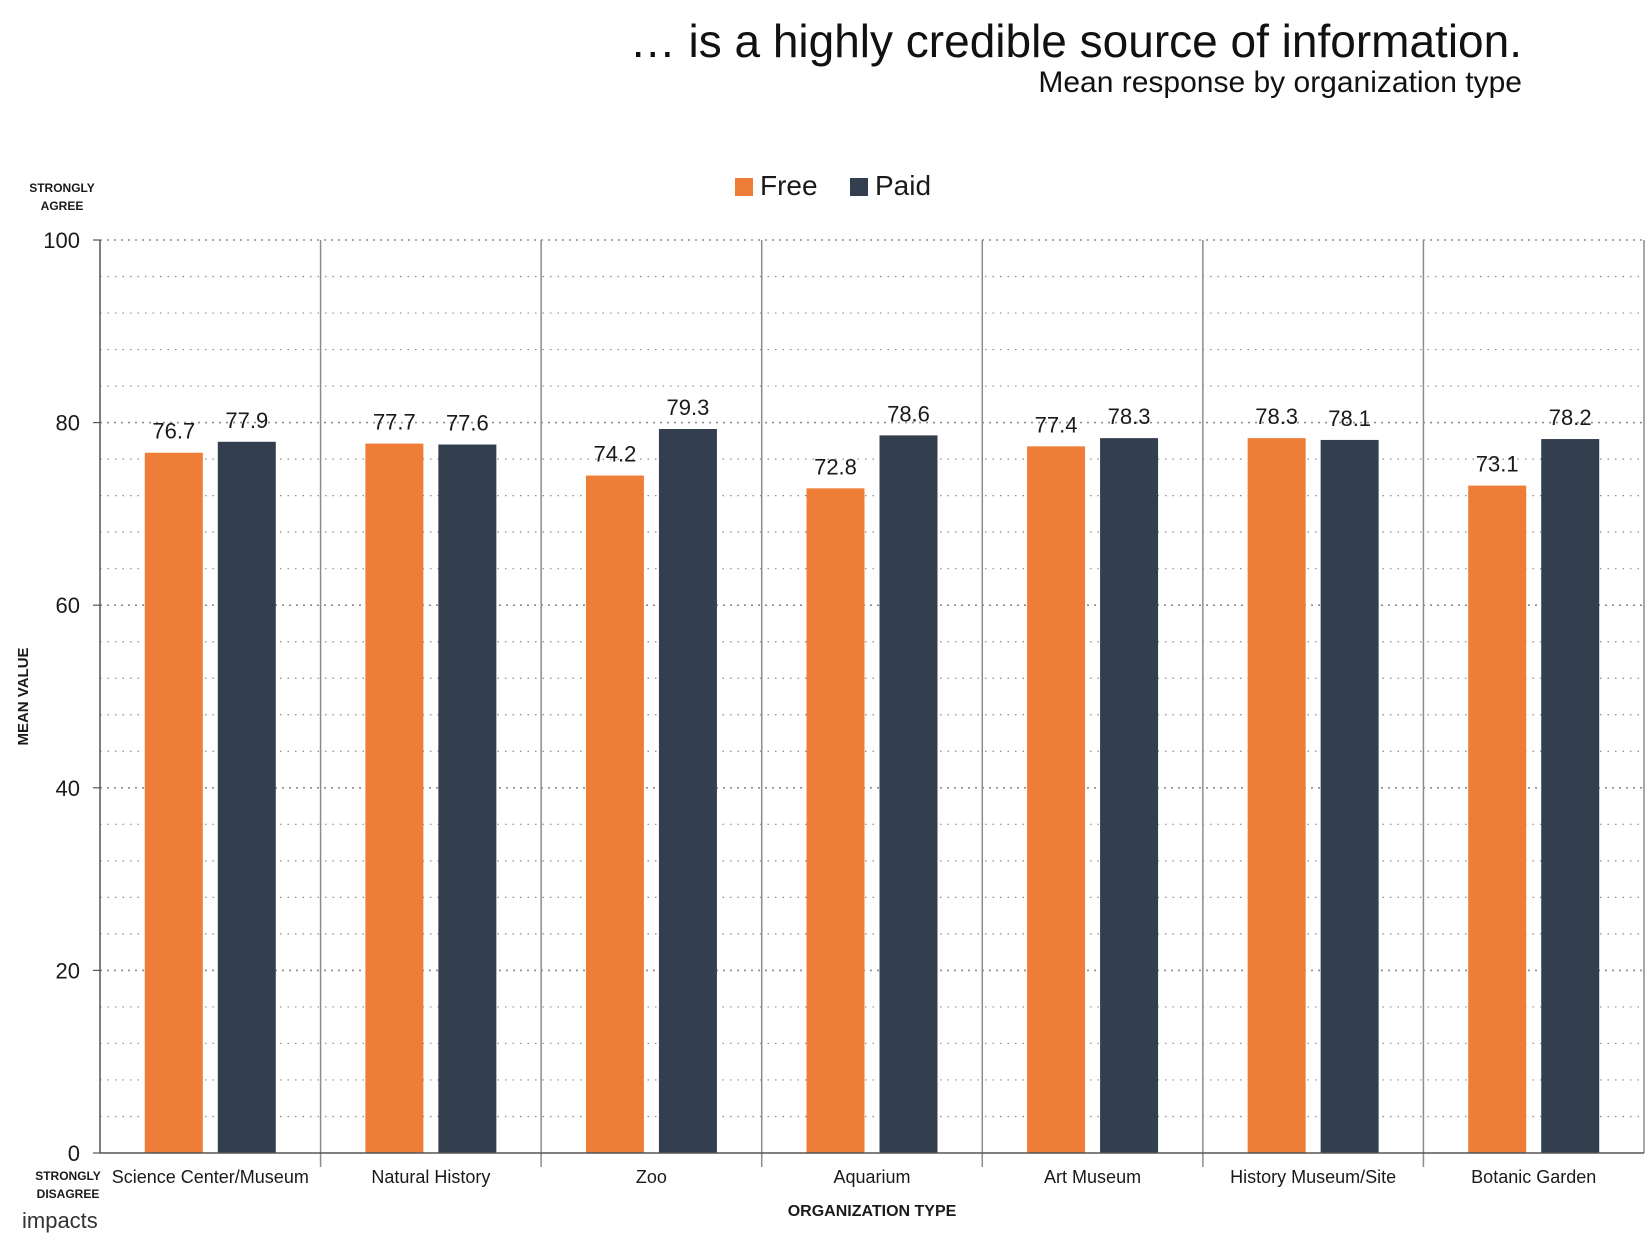  What do you see at coordinates (835, 466) in the screenshot?
I see `data-label: 72.8` at bounding box center [835, 466].